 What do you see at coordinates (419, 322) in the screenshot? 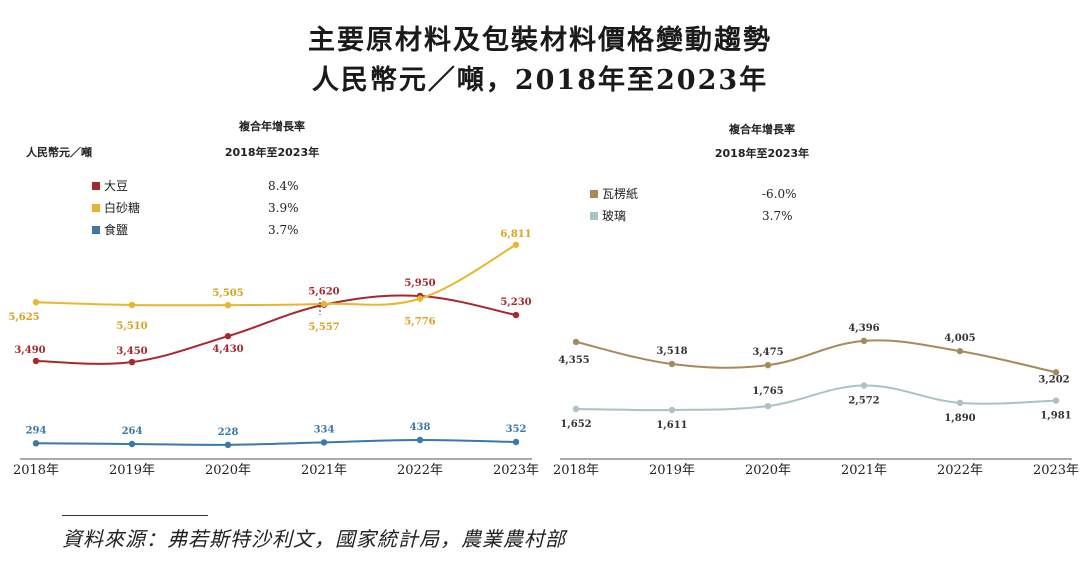
I see `data-label: 5,776` at bounding box center [419, 322].